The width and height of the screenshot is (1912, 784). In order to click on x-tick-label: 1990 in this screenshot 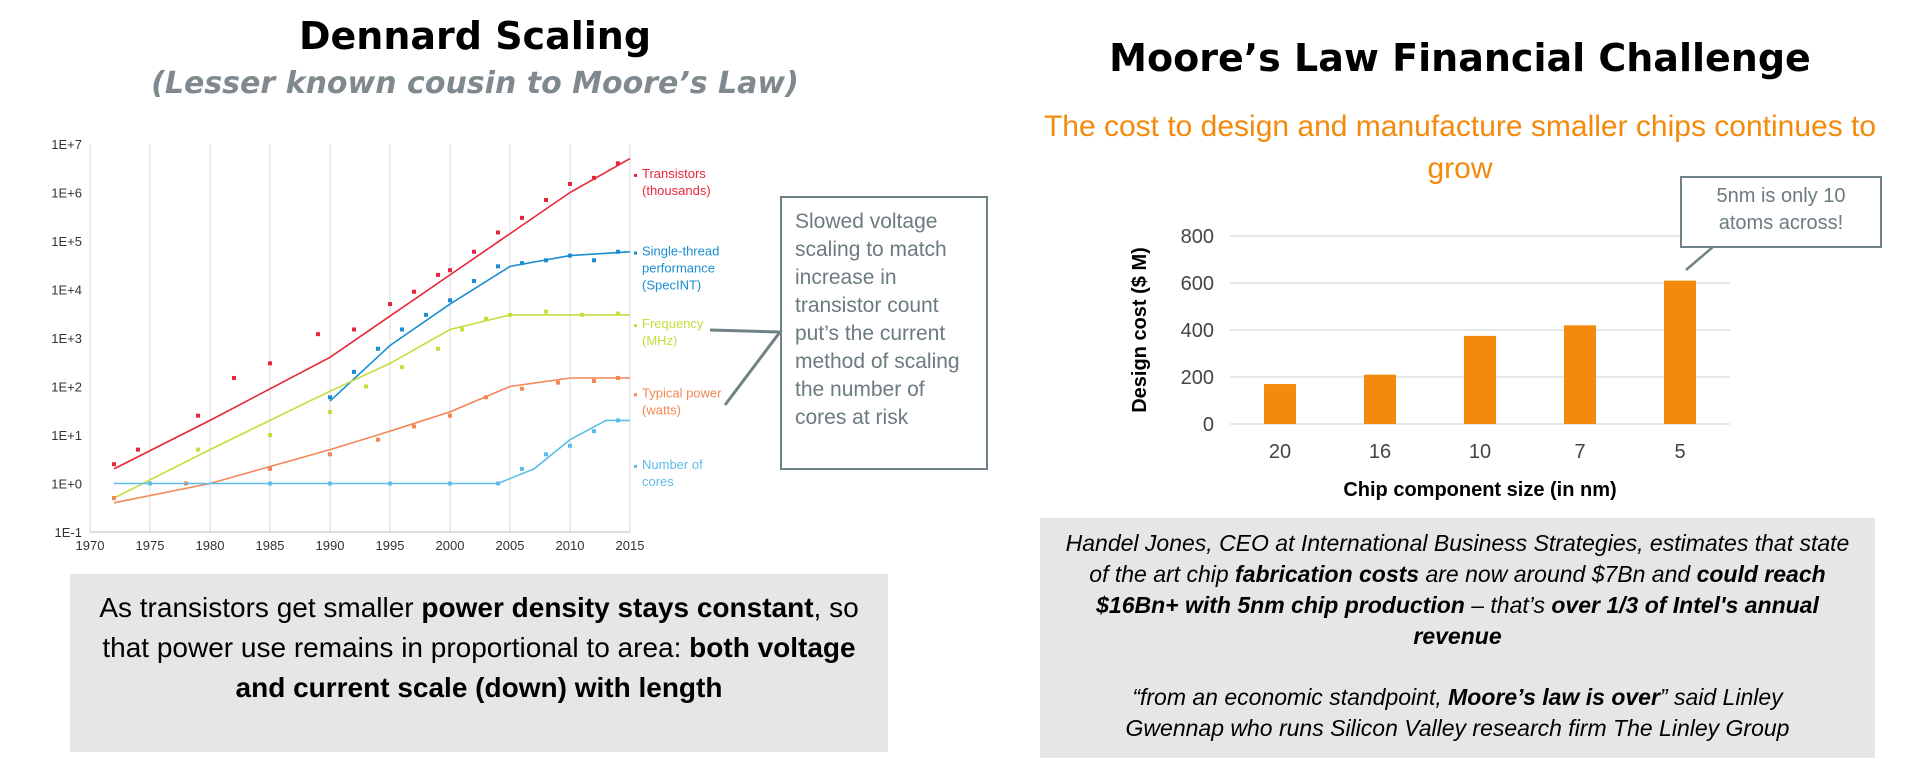, I will do `click(330, 545)`.